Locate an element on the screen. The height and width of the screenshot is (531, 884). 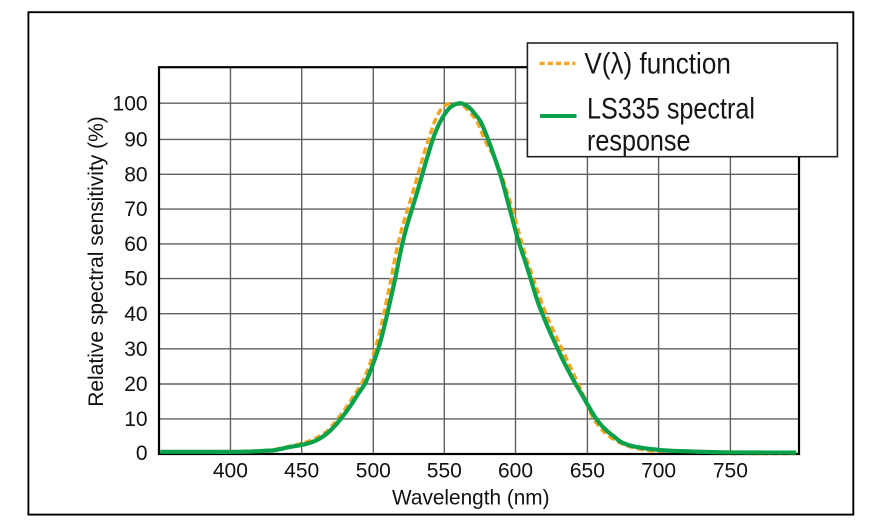
svg-text: 550 is located at coordinates (444, 471).